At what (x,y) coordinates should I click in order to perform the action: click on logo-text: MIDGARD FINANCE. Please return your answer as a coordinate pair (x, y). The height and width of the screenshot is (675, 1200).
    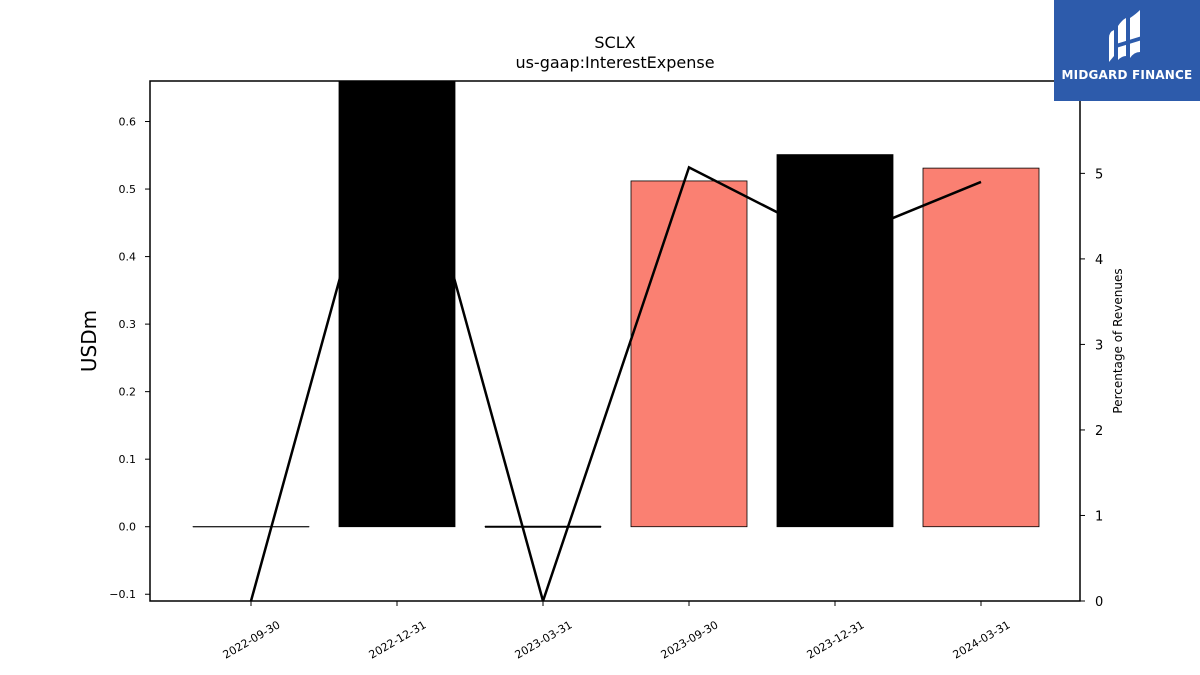
    Looking at the image, I should click on (1127, 75).